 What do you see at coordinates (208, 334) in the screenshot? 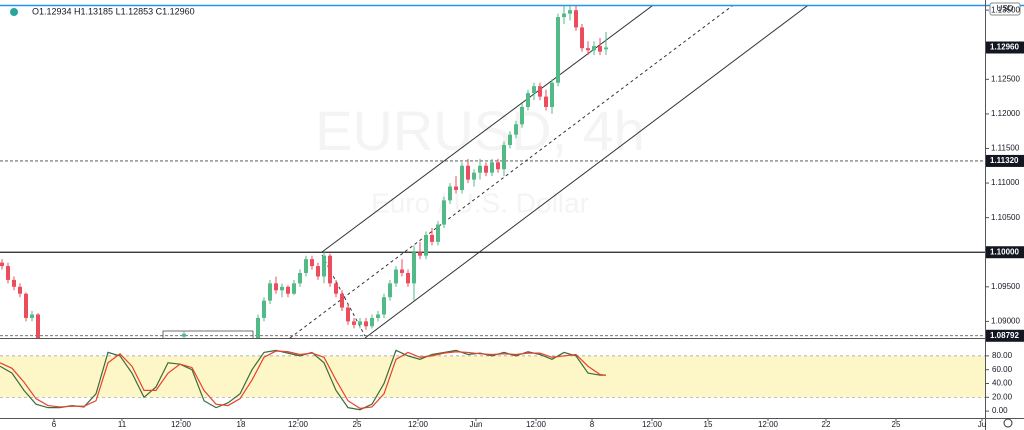
I see `range-box` at bounding box center [208, 334].